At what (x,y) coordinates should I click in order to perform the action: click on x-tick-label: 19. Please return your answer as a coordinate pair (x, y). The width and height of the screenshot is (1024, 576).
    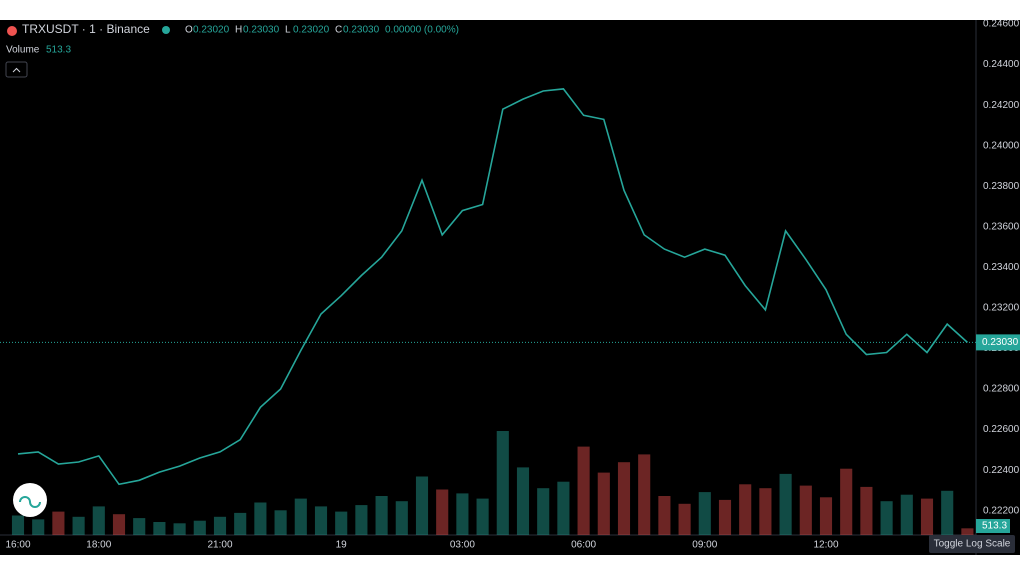
    Looking at the image, I should click on (342, 545).